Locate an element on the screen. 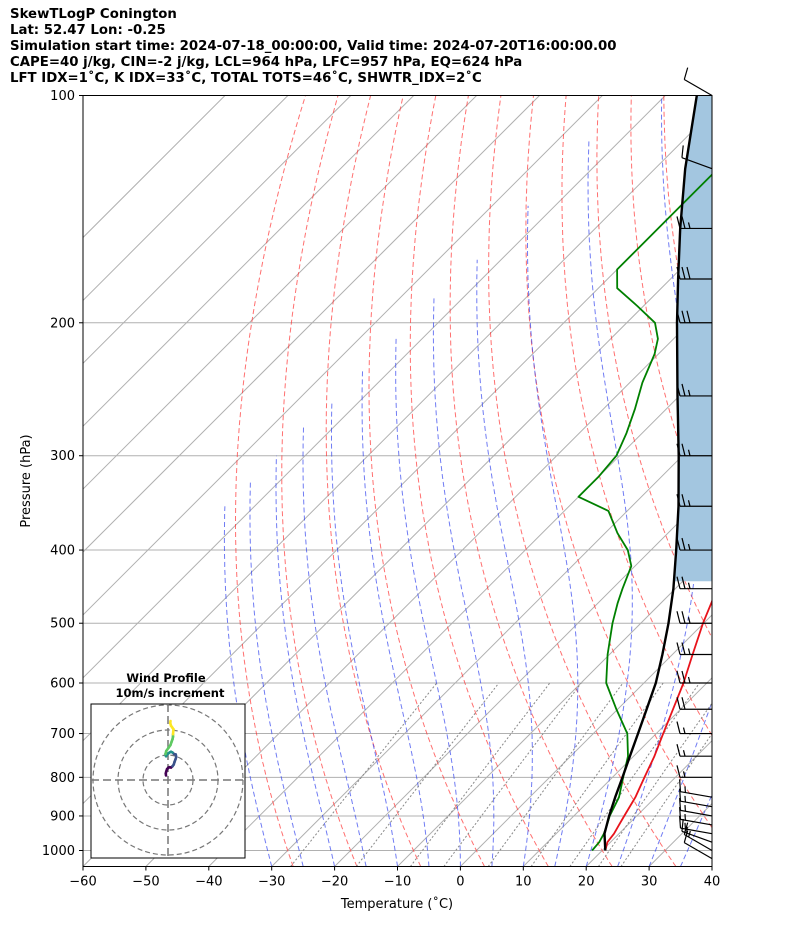  x-tick-label: −40 is located at coordinates (208, 882).